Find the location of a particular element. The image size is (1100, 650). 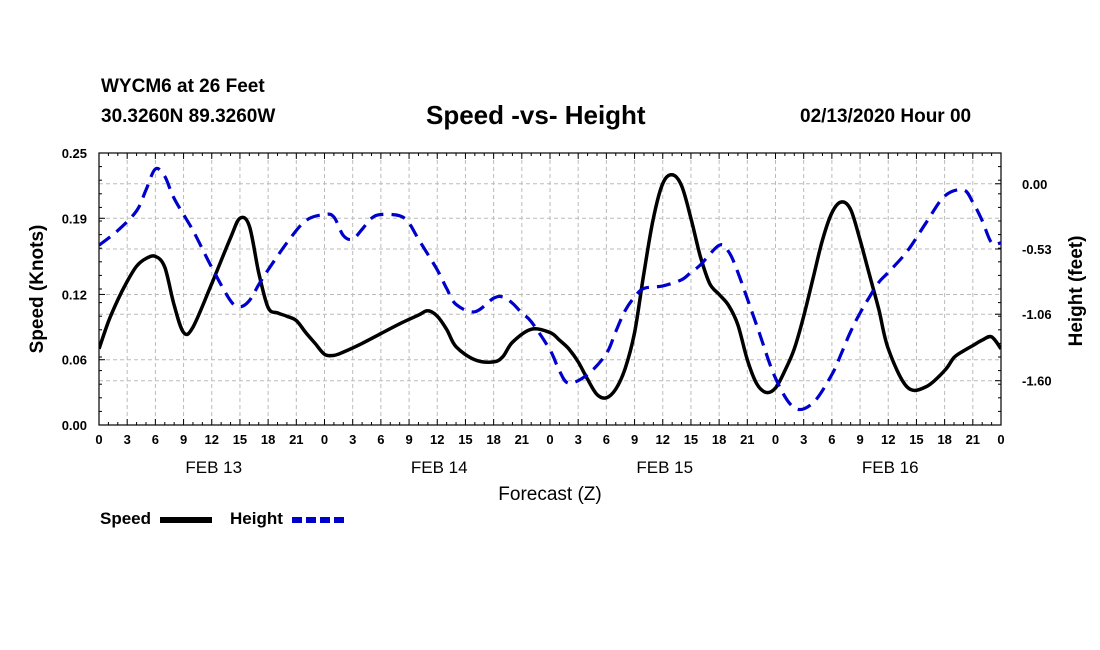

y-tick-label: 0.25 is located at coordinates (74, 153).